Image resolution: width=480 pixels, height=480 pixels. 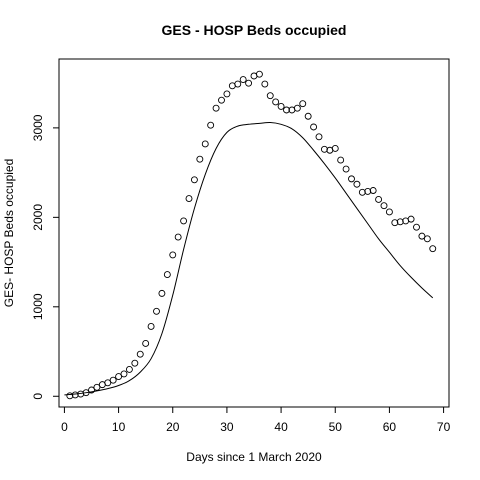 What do you see at coordinates (336, 427) in the screenshot?
I see `x-tick-label: 50` at bounding box center [336, 427].